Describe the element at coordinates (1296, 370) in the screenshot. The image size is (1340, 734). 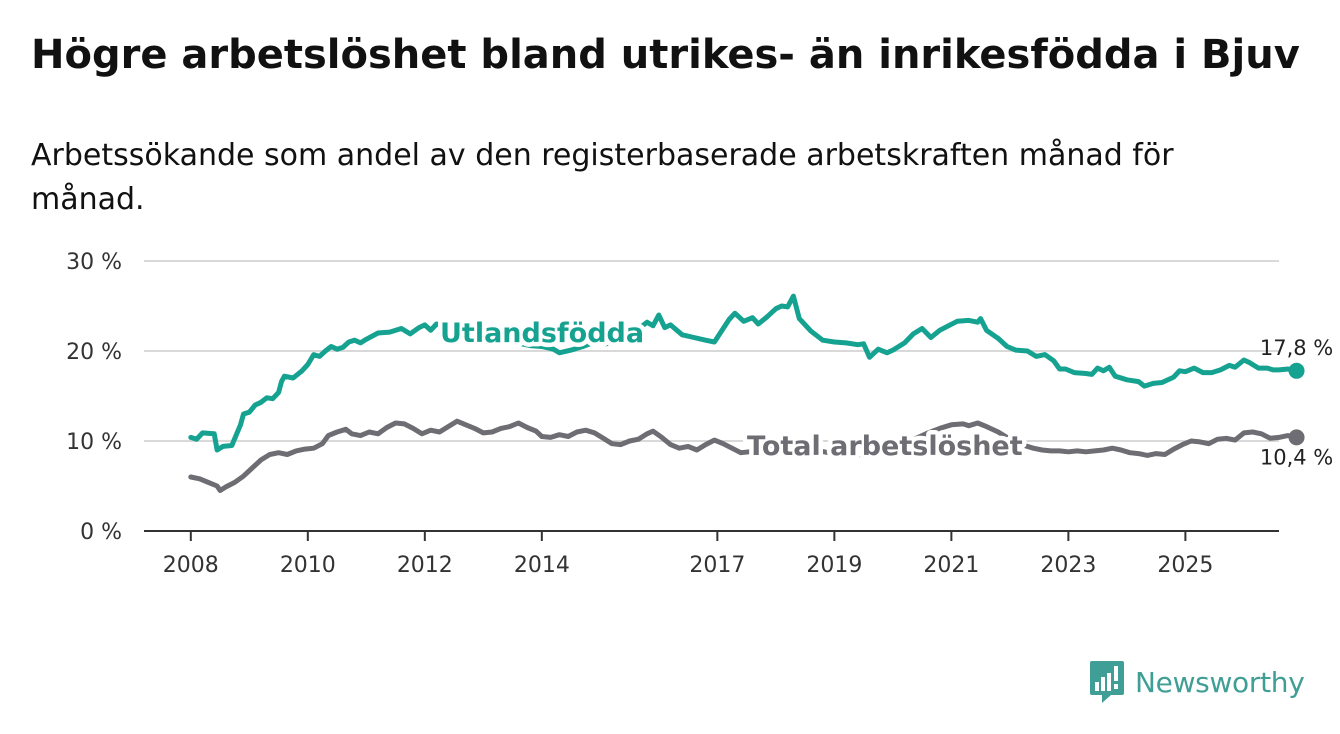
I see `end-marker-utlandsfodda` at that location.